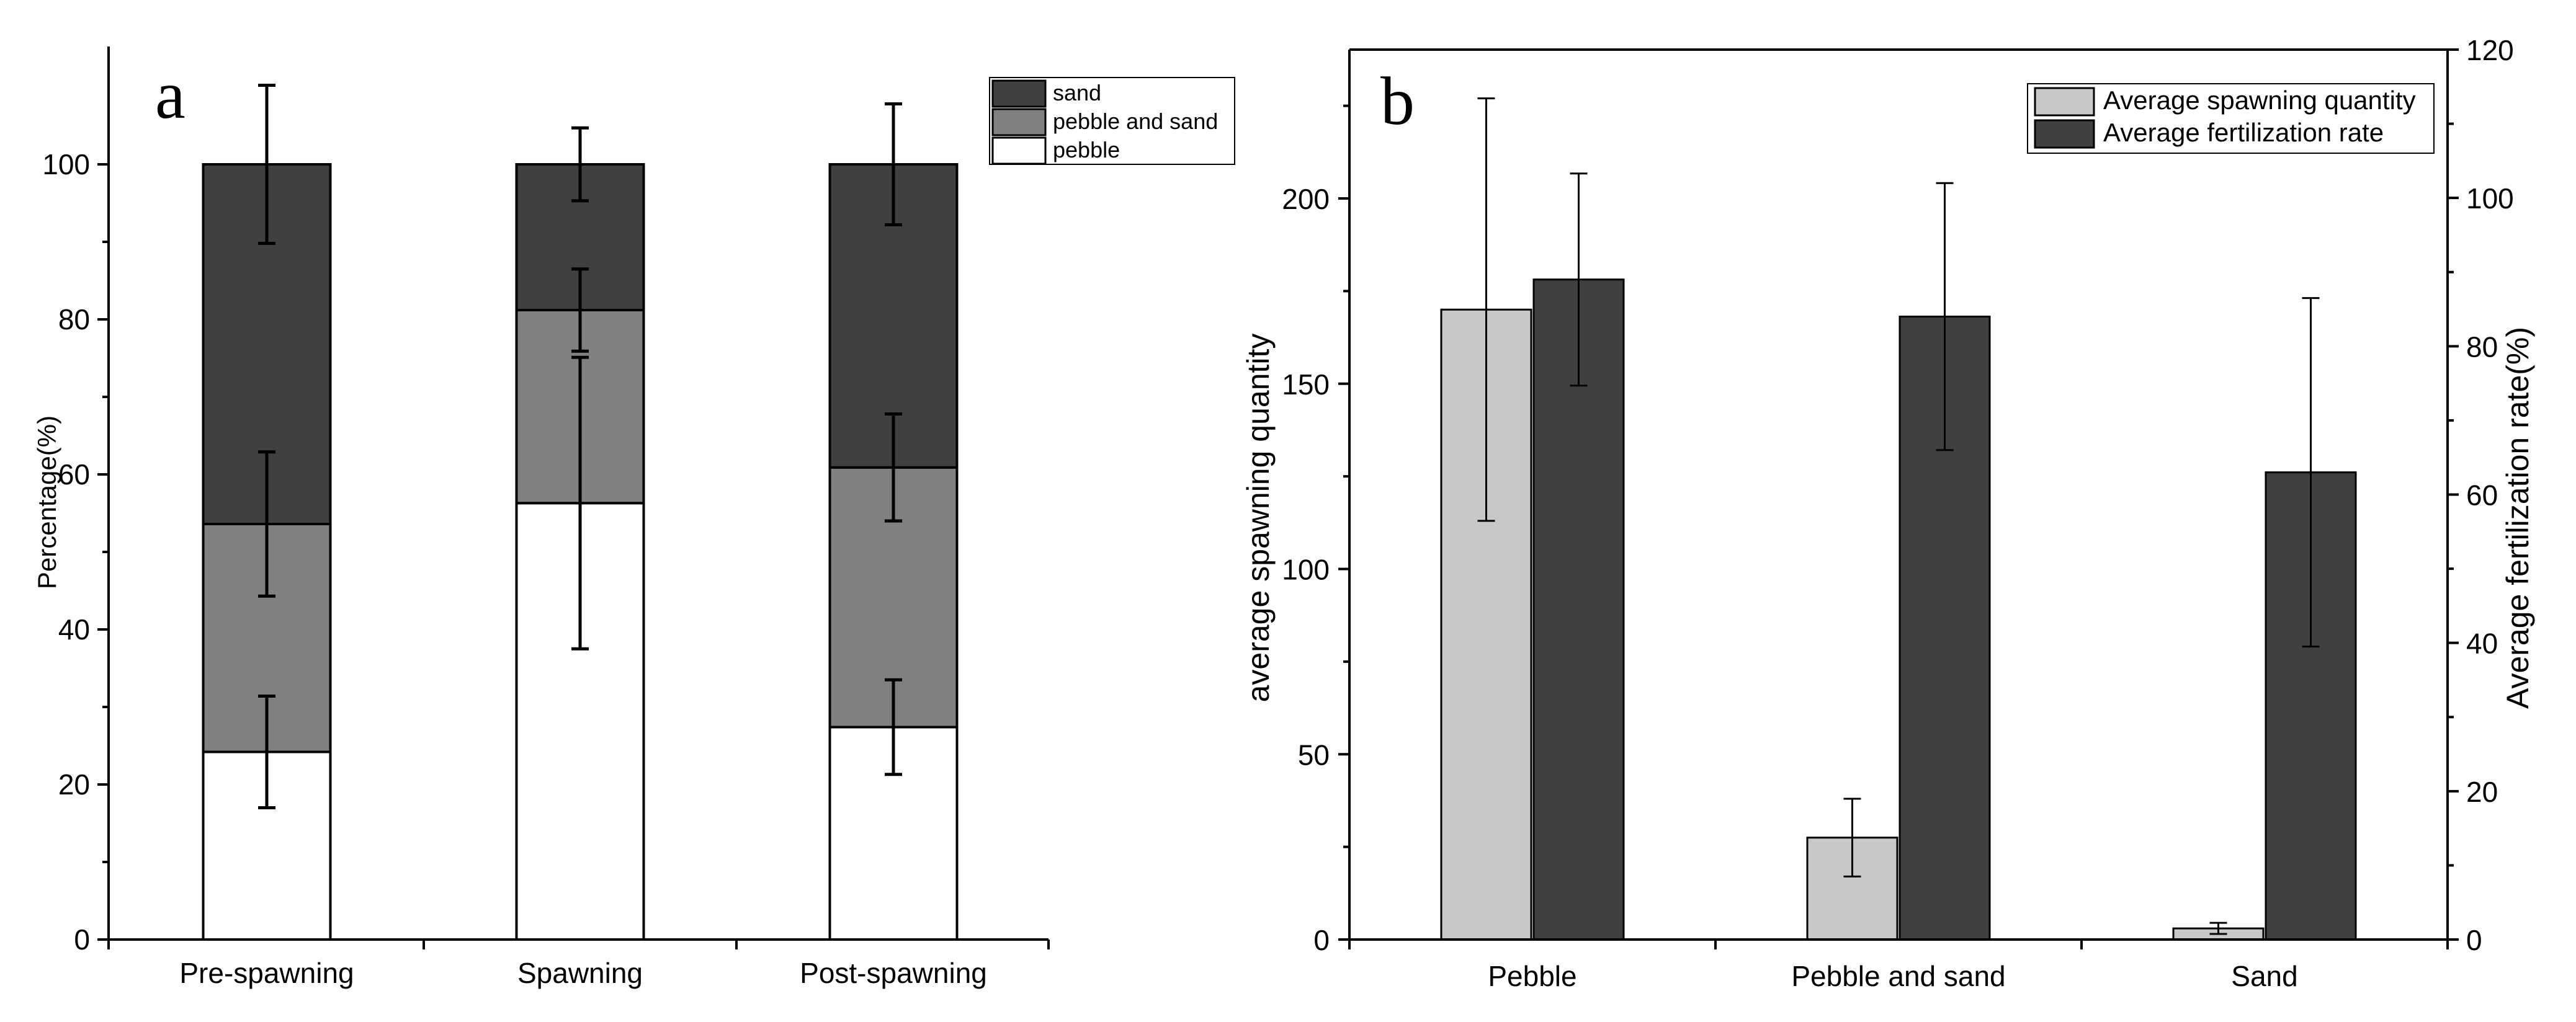  I want to click on panel-b-right-y-tick-label: 0, so click(2474, 940).